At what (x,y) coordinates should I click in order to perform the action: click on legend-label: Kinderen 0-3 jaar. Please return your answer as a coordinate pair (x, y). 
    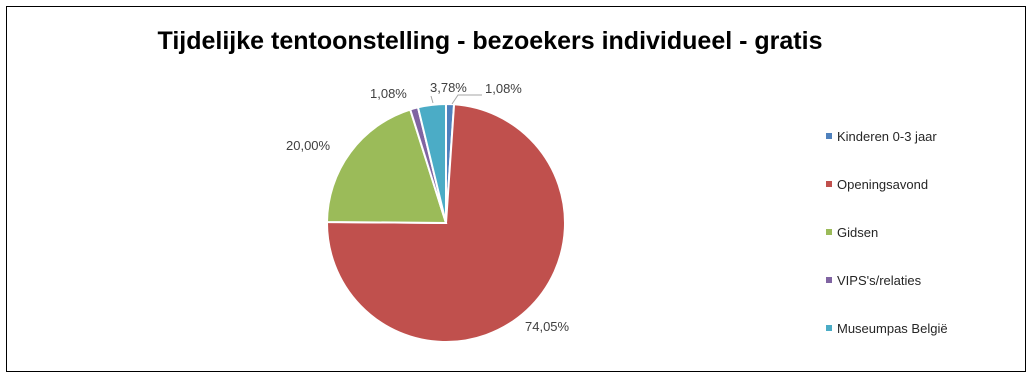
    Looking at the image, I should click on (887, 136).